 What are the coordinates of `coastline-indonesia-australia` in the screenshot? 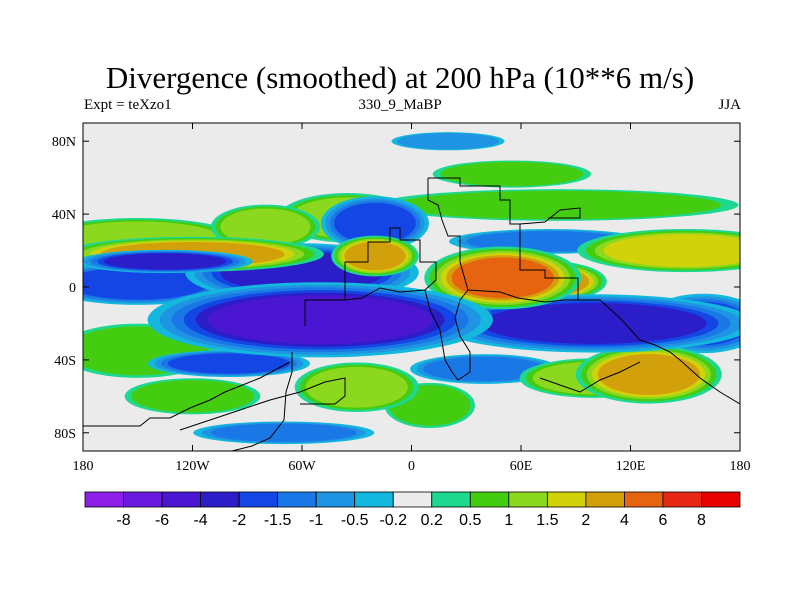 It's located at (659, 352).